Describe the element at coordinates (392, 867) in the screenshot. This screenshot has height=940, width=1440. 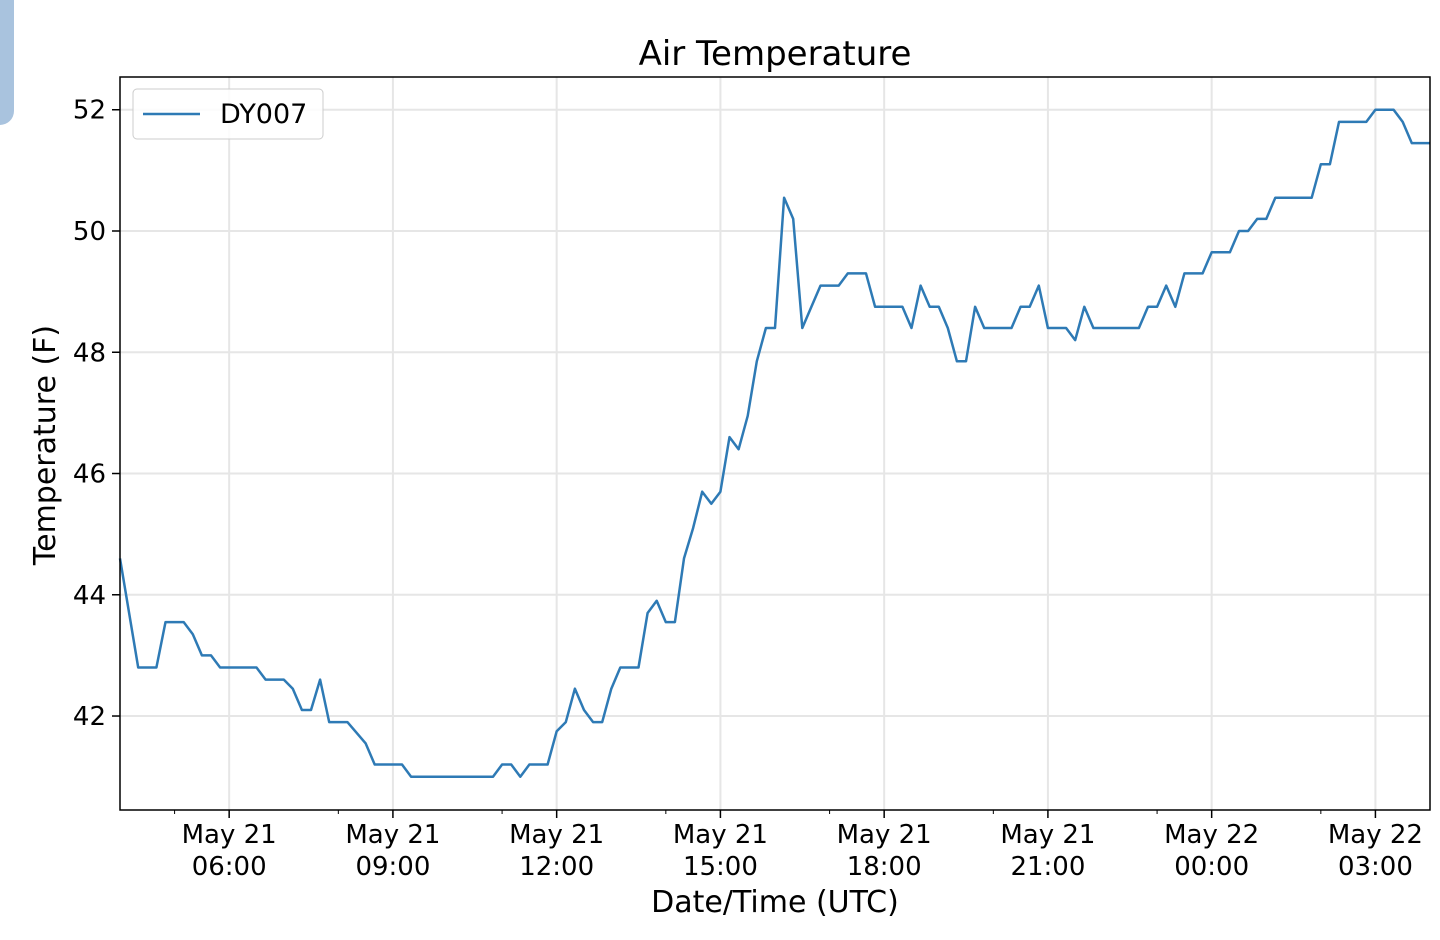
I see `x-tick-label-time: 09:00` at that location.